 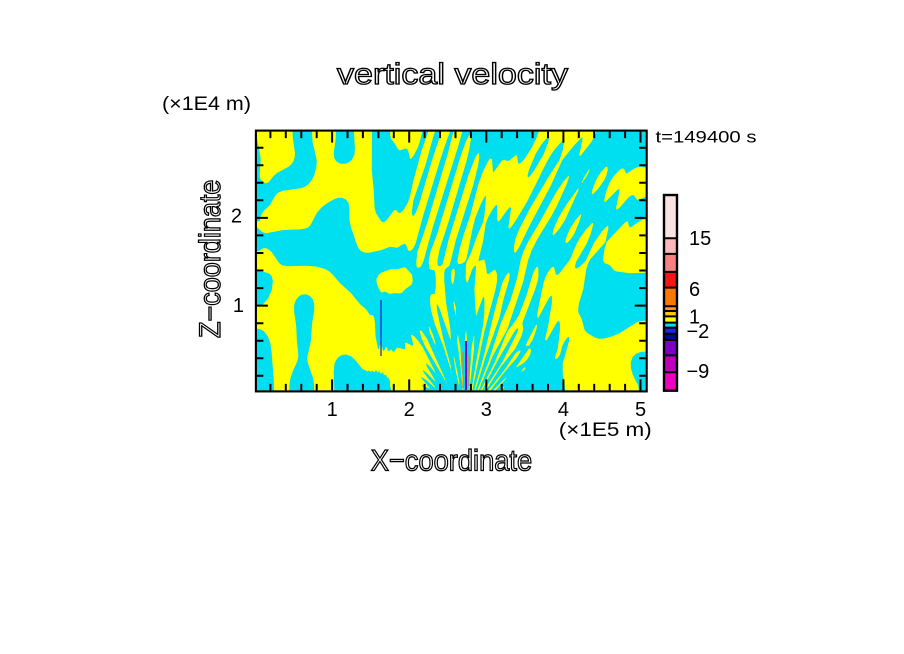 I want to click on svg-text: −9, so click(x=698, y=372).